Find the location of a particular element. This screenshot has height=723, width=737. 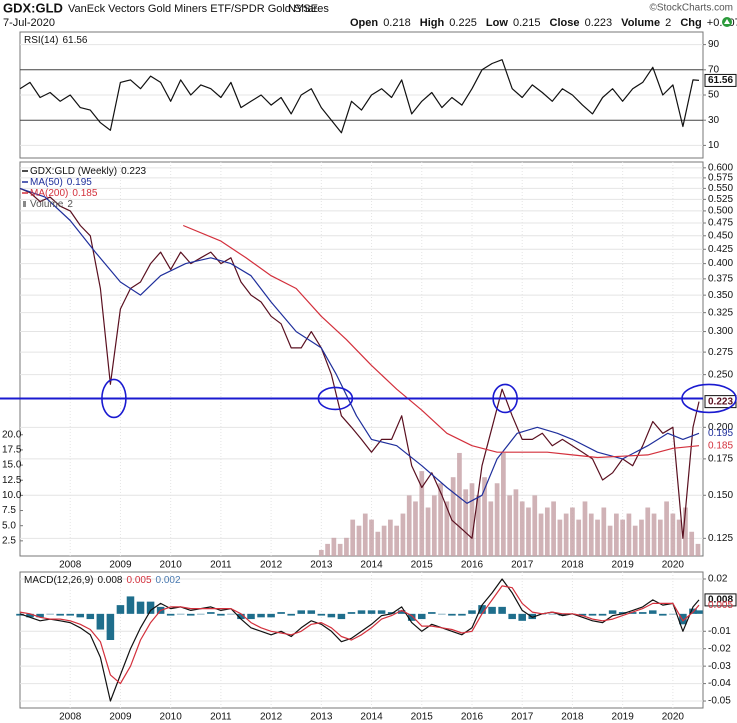

x-tick-label: 2019 is located at coordinates (623, 717).